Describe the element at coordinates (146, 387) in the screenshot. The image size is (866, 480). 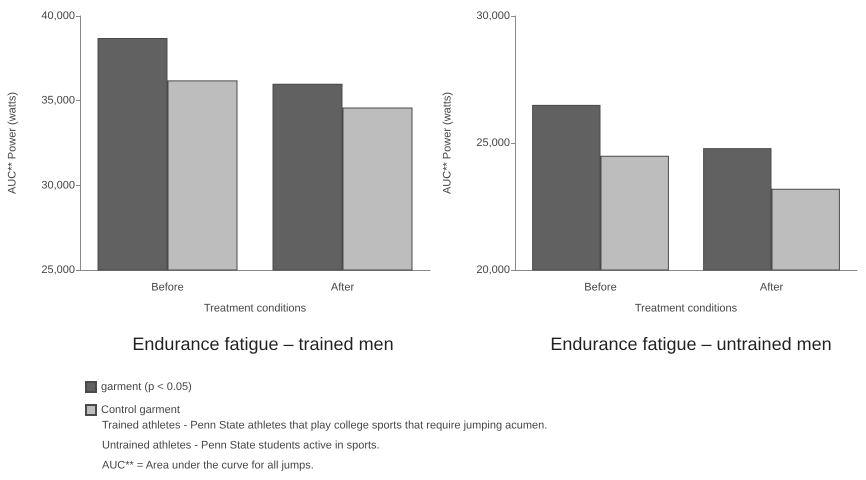
I see `legend-label: garment (p < 0.05)` at that location.